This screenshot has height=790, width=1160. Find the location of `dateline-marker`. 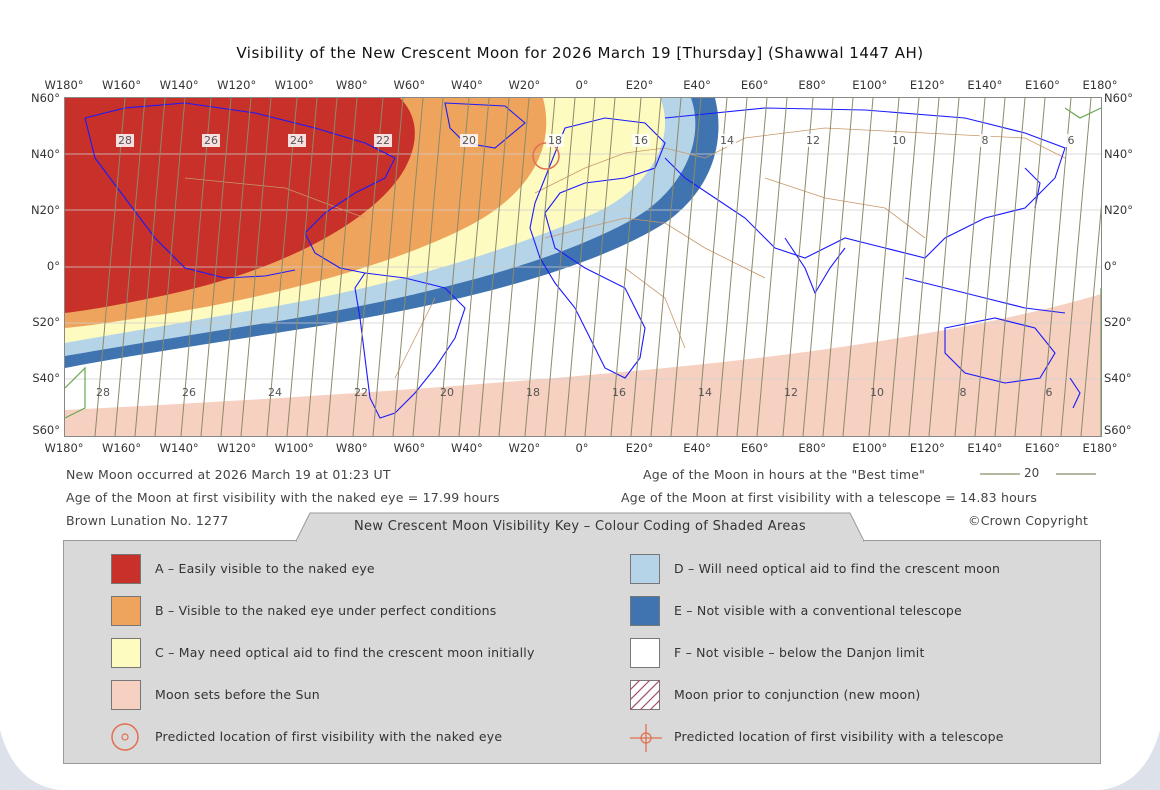

dateline-marker is located at coordinates (1082, 271).